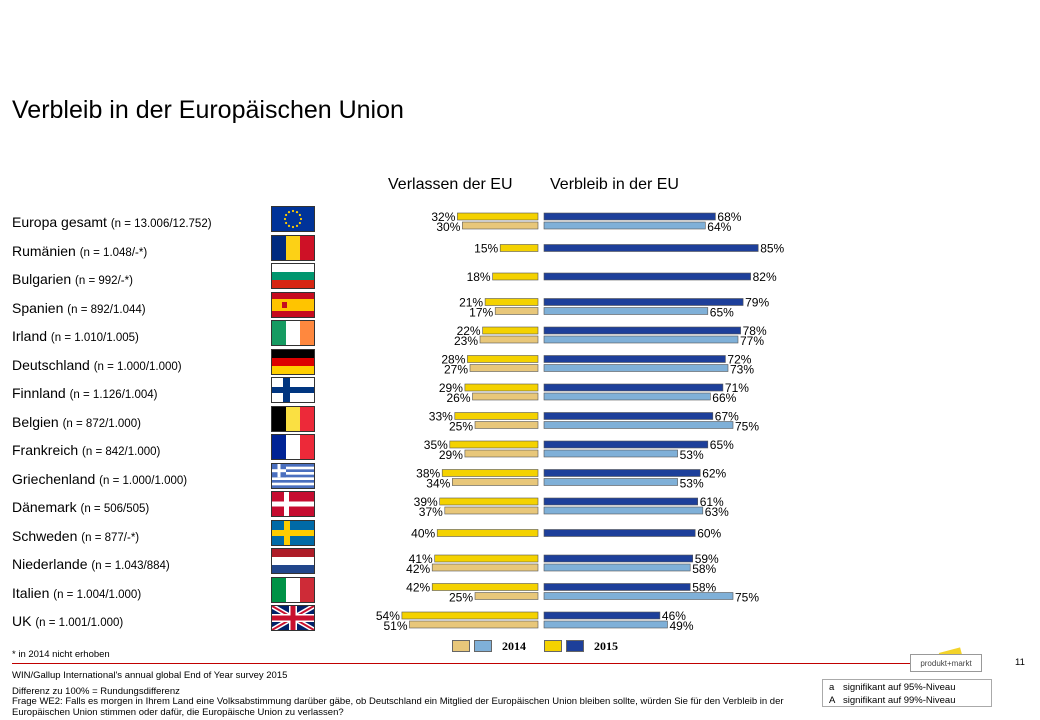 The height and width of the screenshot is (720, 1040). What do you see at coordinates (436, 445) in the screenshot?
I see `value-leave-2015: 35%` at bounding box center [436, 445].